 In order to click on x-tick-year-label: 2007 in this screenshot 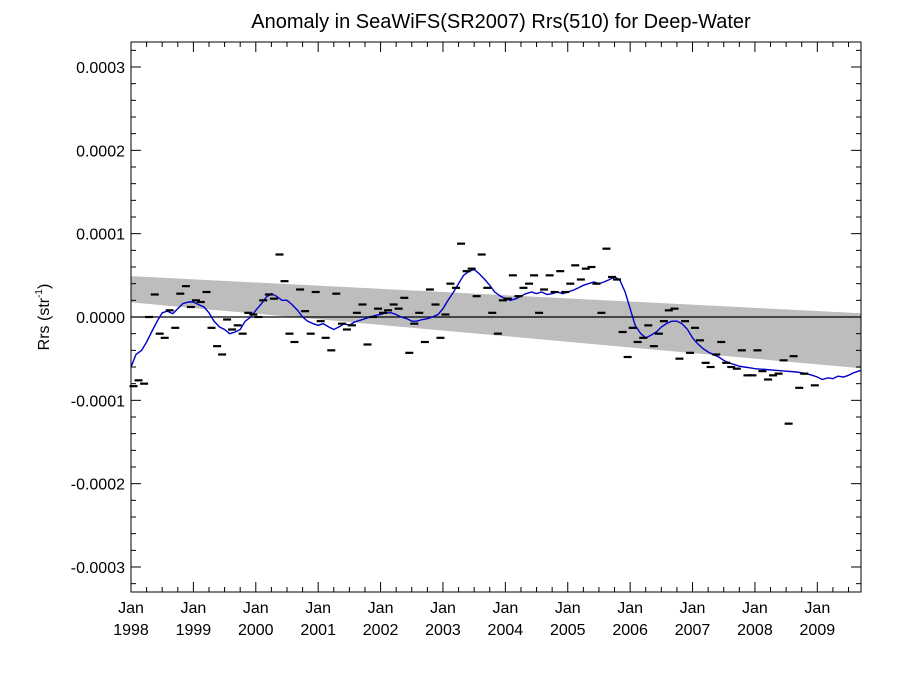, I will do `click(693, 630)`.